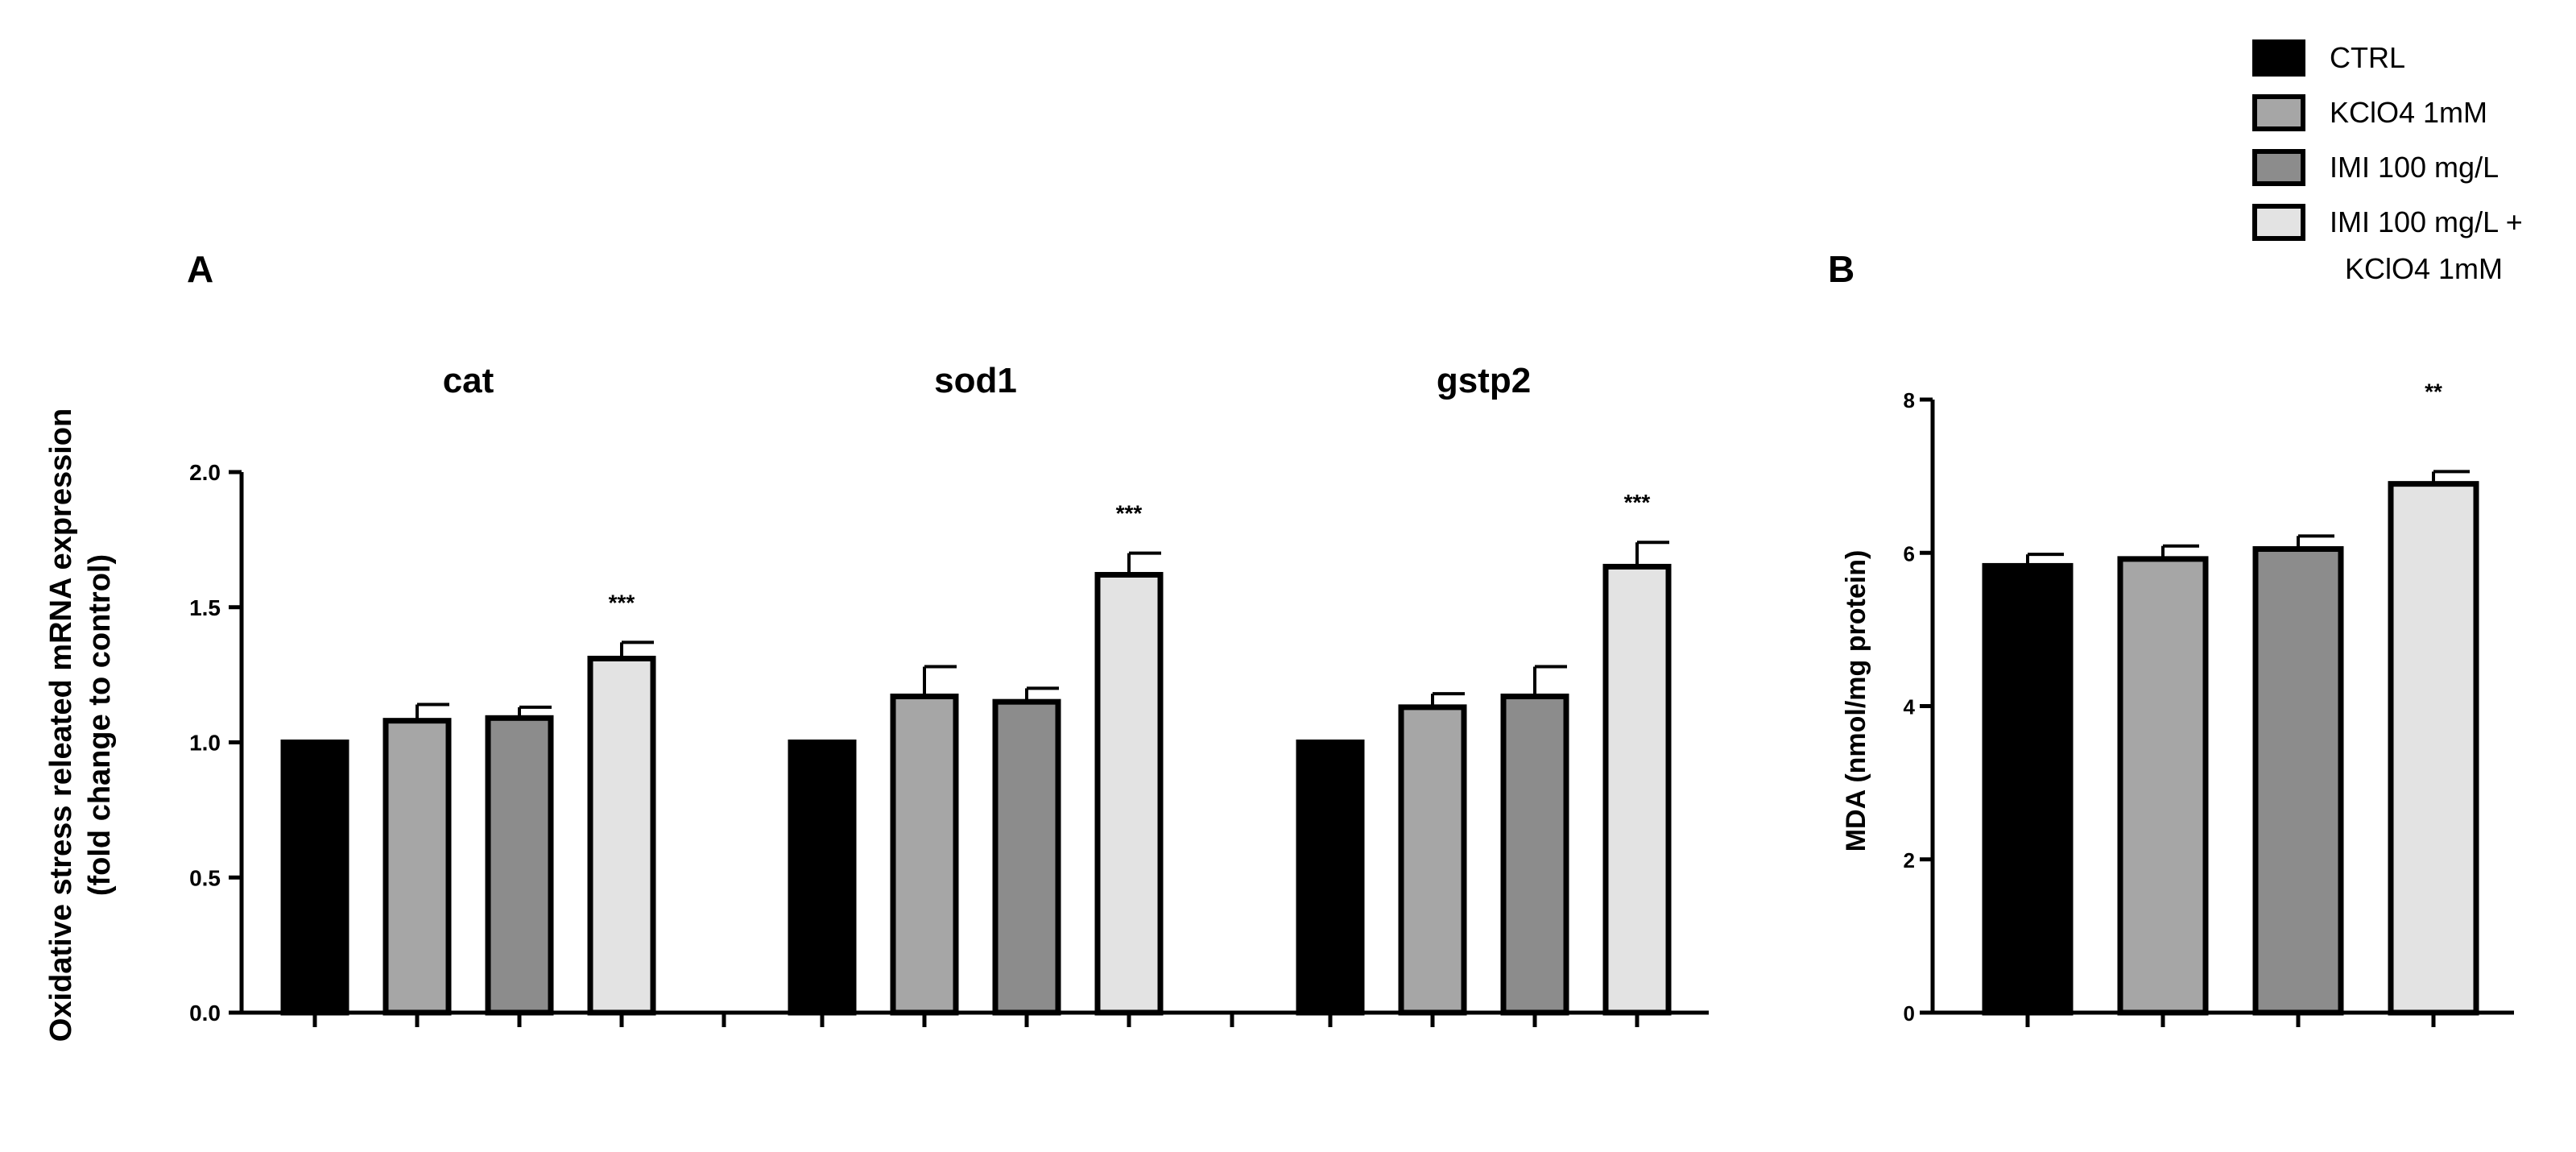  What do you see at coordinates (1637, 503) in the screenshot?
I see `panel-a-significance-gstp2: ***` at bounding box center [1637, 503].